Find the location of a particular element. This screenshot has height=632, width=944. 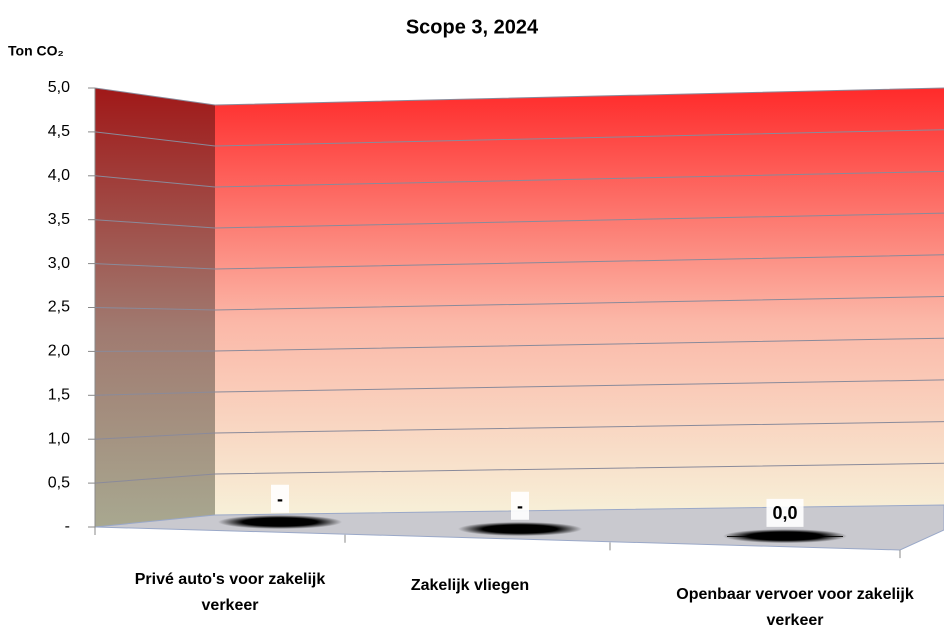

value-label: 0,0 is located at coordinates (784, 513).